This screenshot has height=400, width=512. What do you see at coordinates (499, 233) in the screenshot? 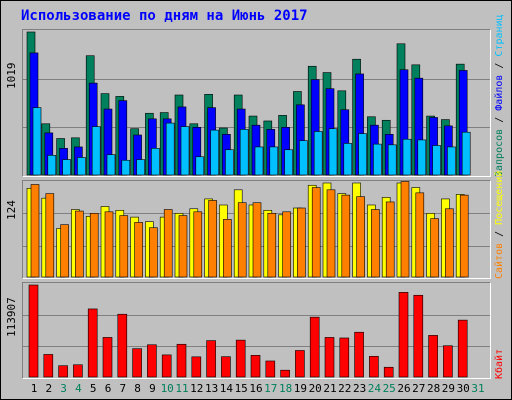
I see `legend-sep-3: /` at bounding box center [499, 233].